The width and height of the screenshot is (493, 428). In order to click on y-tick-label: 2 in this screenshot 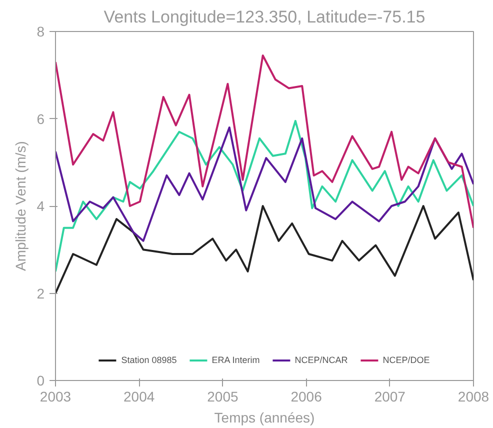, I will do `click(40, 293)`.